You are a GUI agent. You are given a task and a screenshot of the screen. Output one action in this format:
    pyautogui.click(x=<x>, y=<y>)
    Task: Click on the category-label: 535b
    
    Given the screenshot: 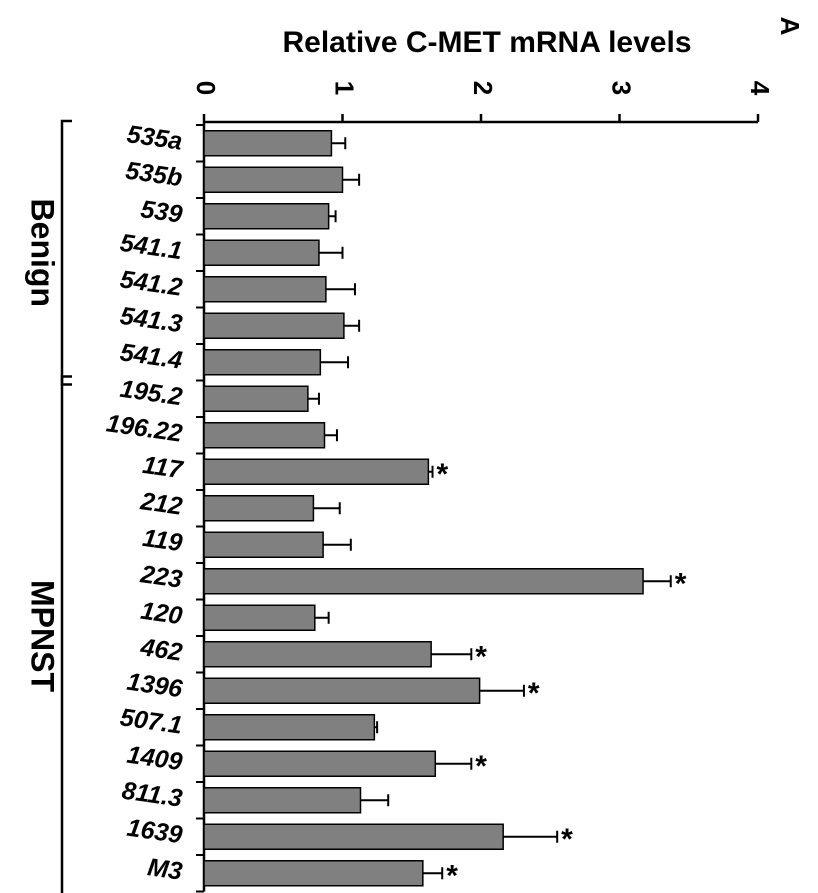 What is the action you would take?
    pyautogui.click(x=154, y=175)
    